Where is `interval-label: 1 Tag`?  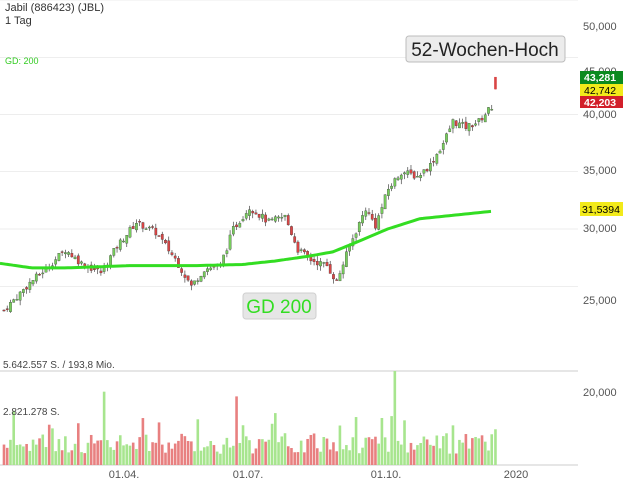 interval-label: 1 Tag is located at coordinates (18, 21).